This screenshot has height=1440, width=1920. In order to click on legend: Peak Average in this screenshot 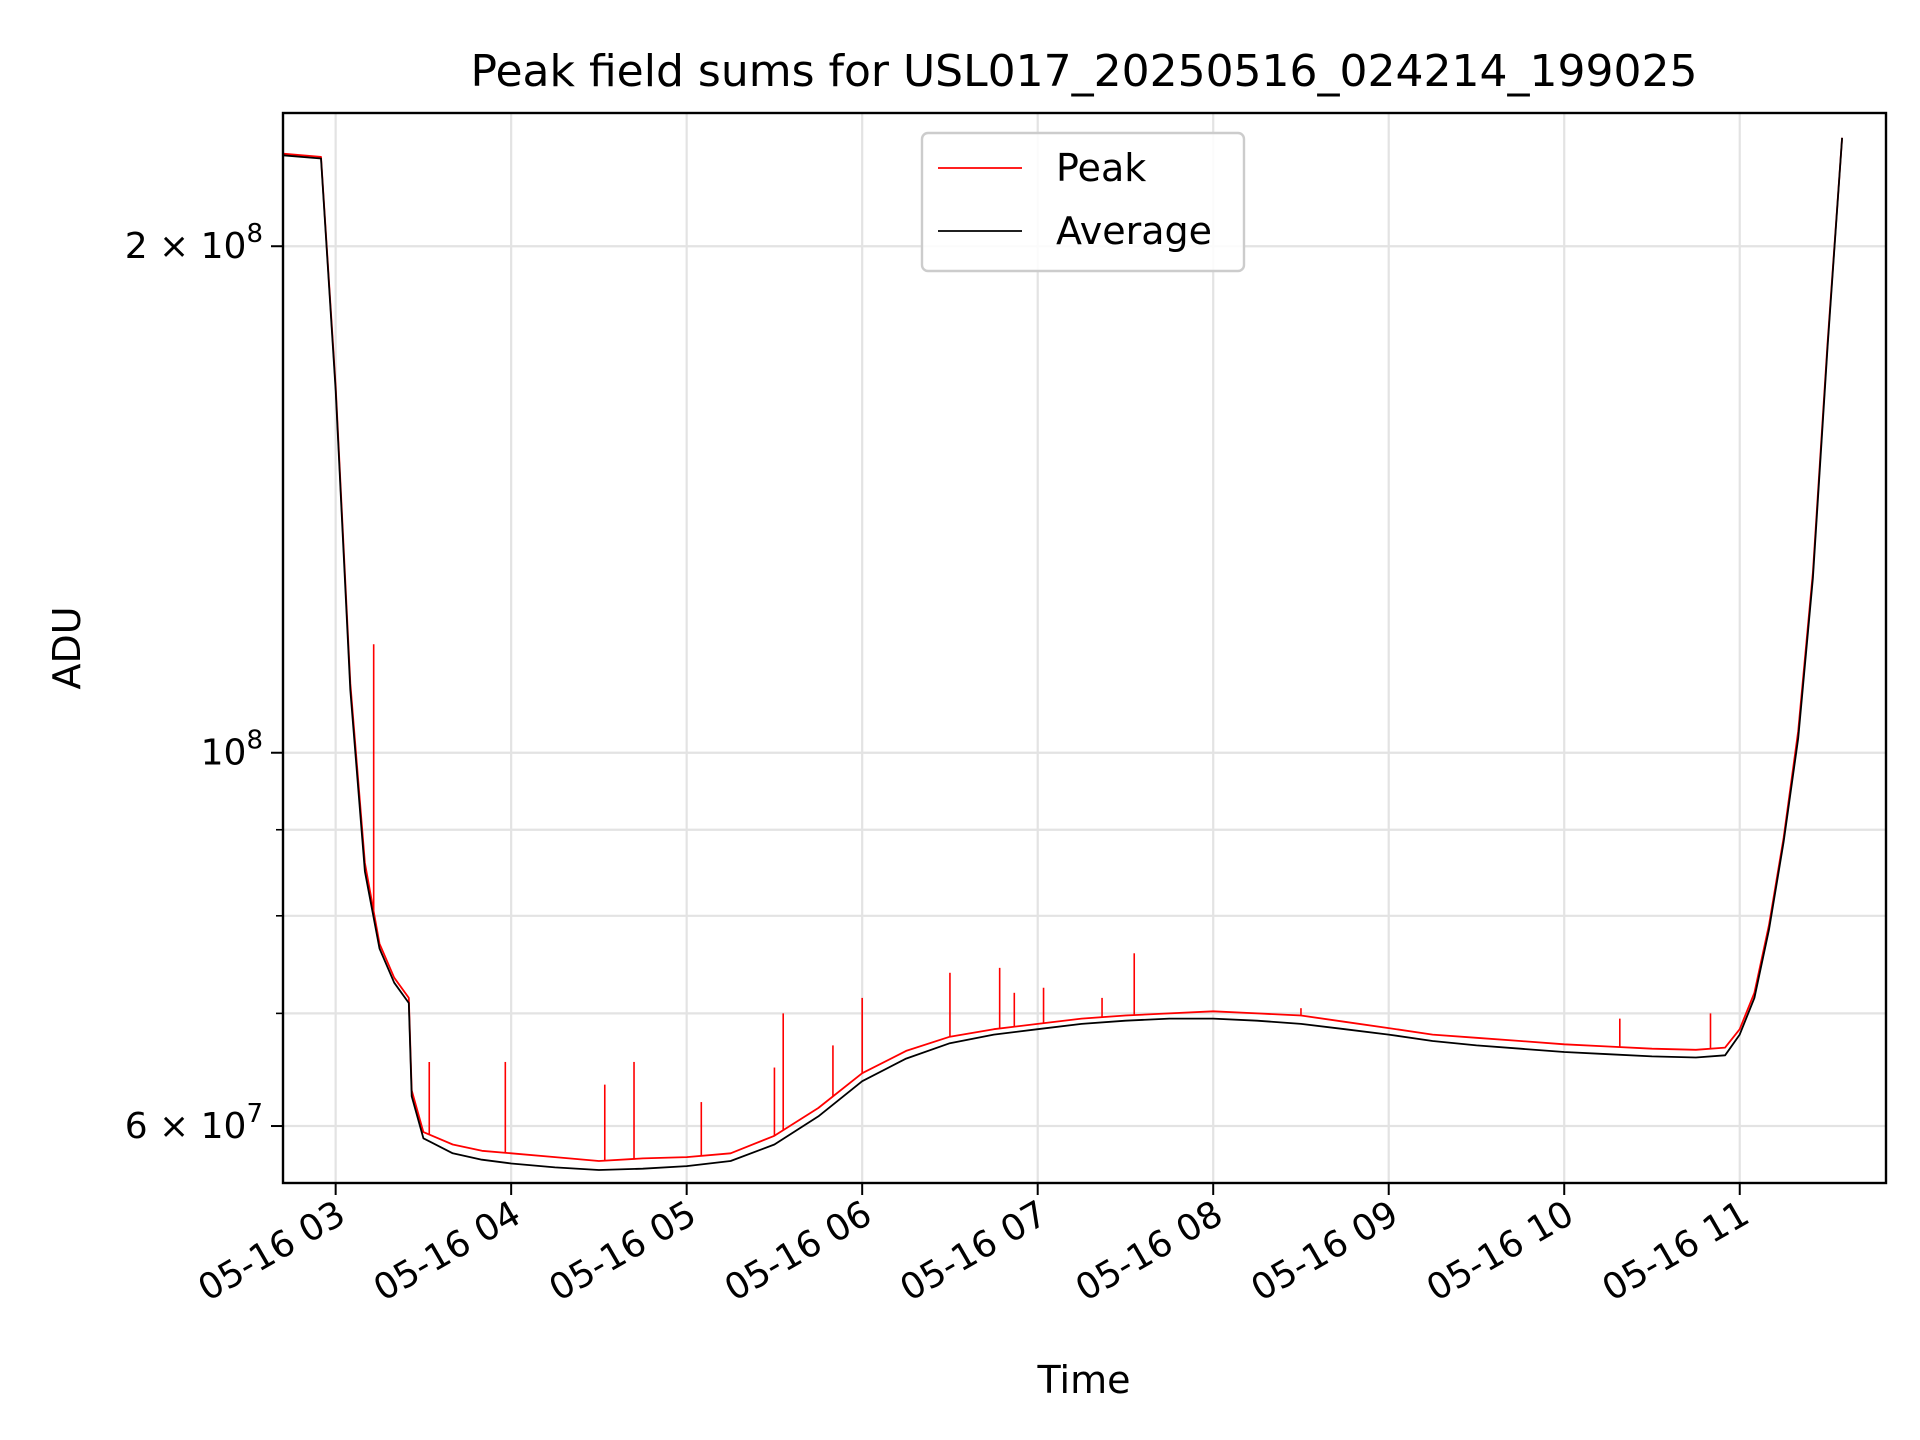, I will do `click(1083, 202)`.